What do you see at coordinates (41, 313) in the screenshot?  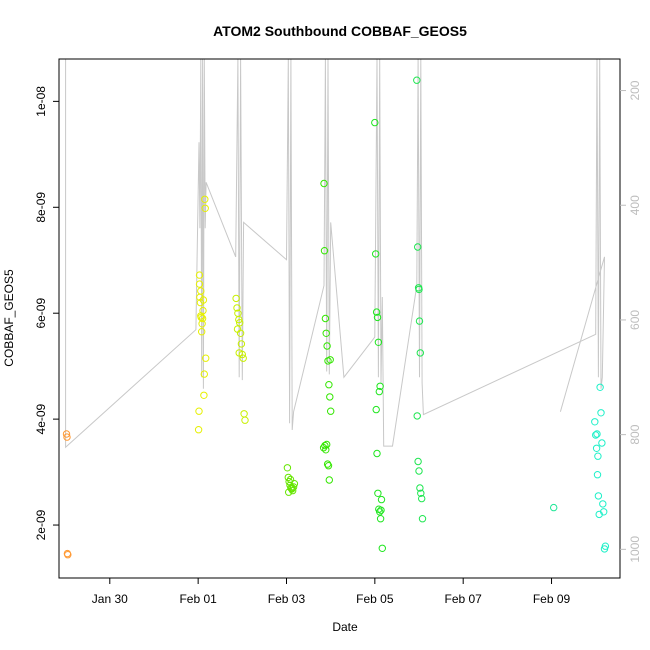 I see `y-tick-label: 6e-09` at bounding box center [41, 313].